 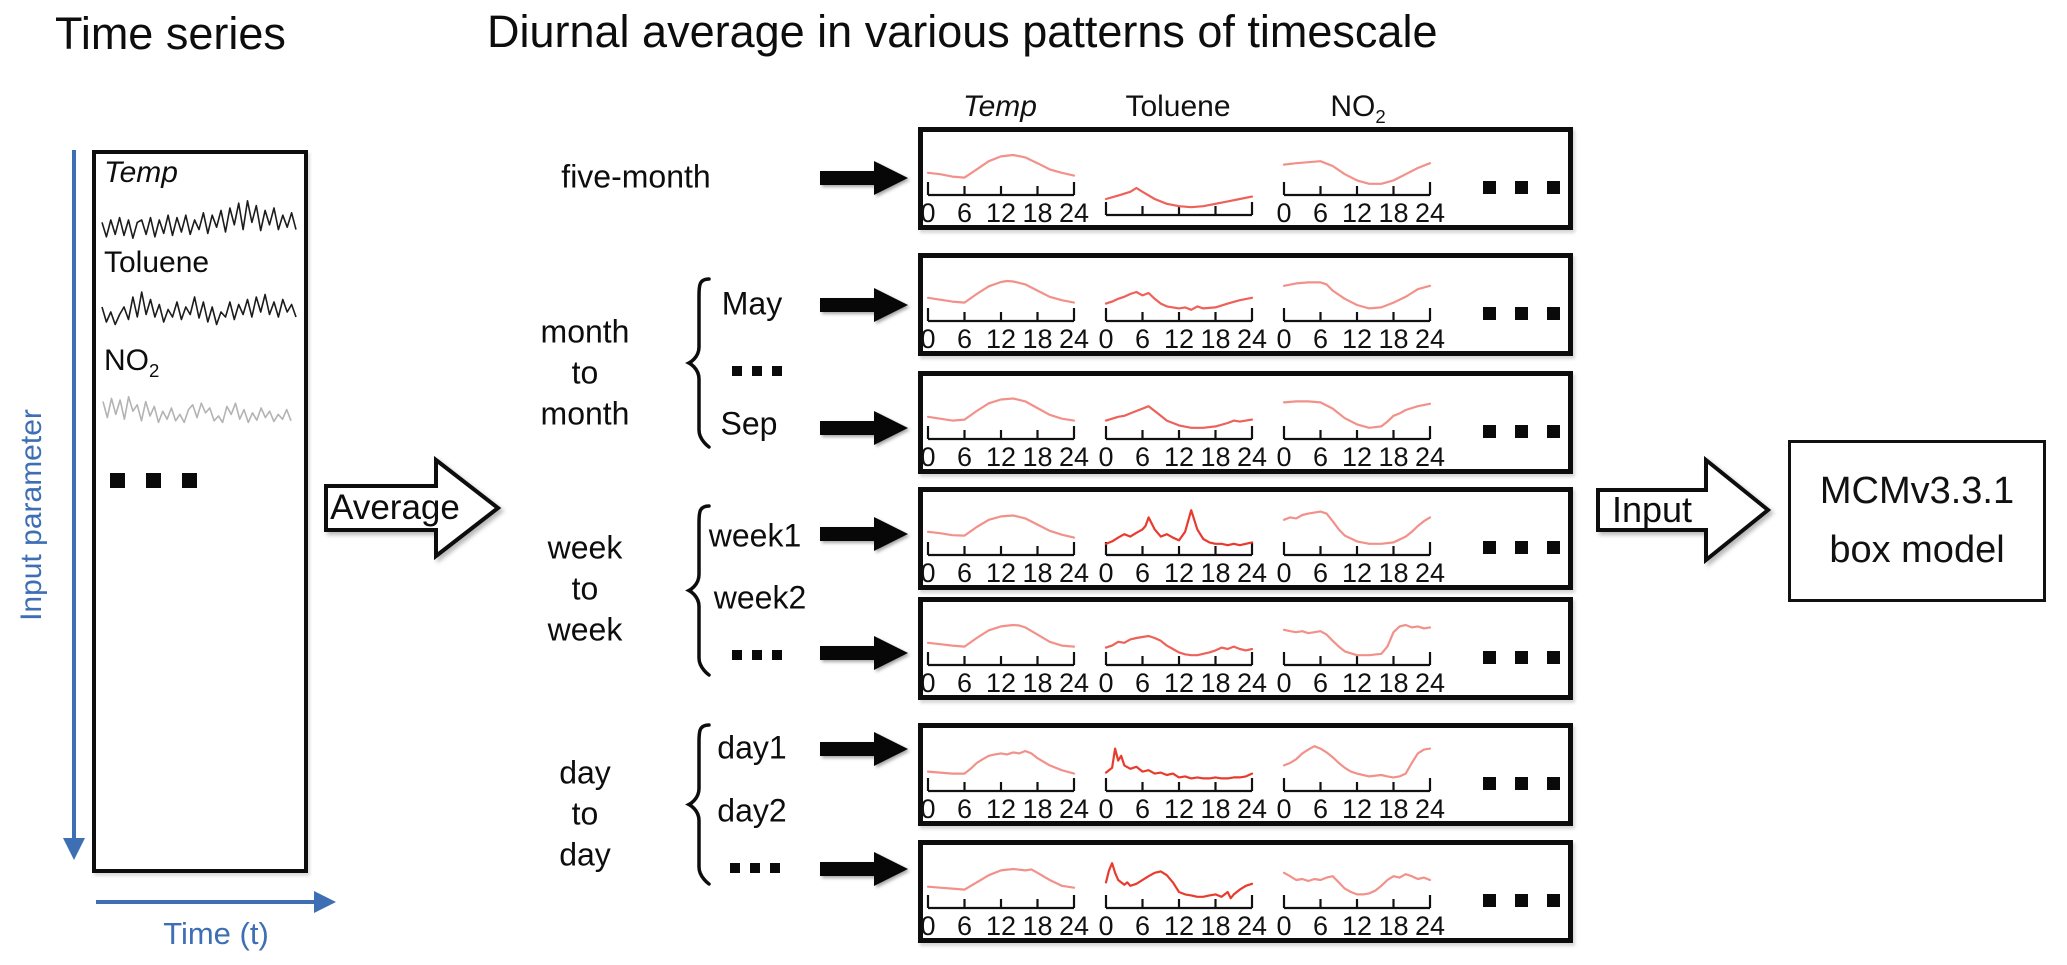 I want to click on diurnal-plot-no2-week1: 0 6 12 18 24, so click(x=1360, y=549).